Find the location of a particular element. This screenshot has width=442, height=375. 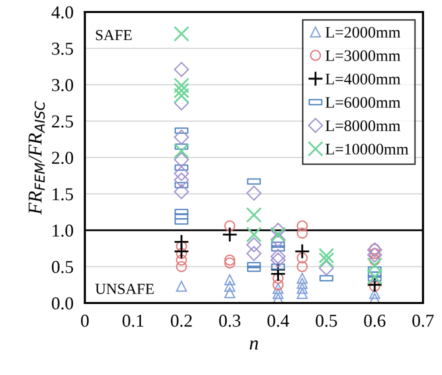

y-axis-title: FR$_{FEM}$/FR$_{AISC}$ is located at coordinates (36, 158).